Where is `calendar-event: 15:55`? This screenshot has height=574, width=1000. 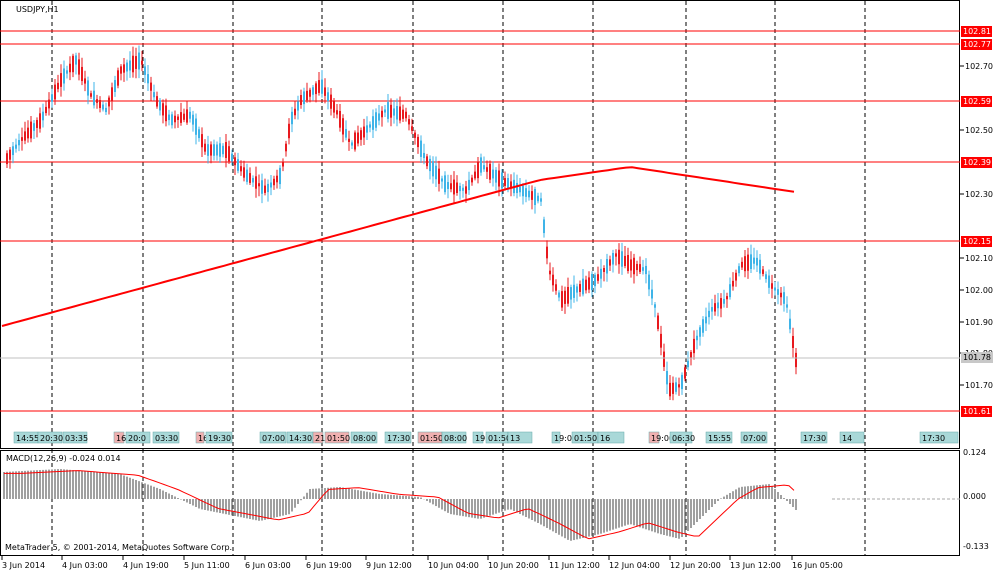
calendar-event: 15:55 is located at coordinates (719, 437).